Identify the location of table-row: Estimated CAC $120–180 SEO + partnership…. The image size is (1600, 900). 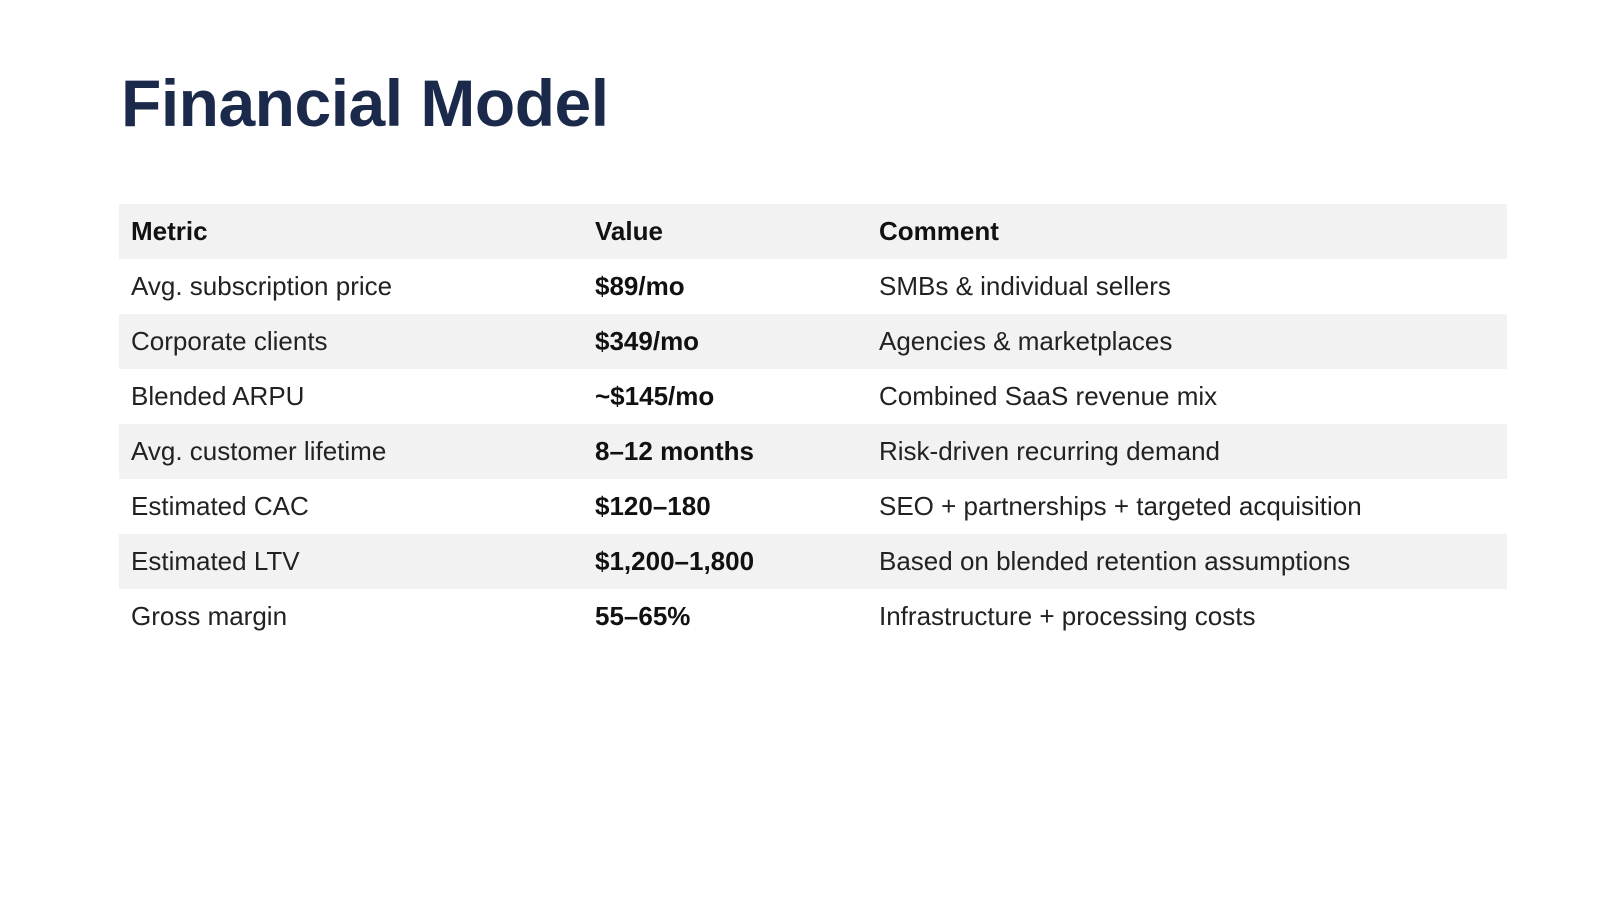
(813, 506).